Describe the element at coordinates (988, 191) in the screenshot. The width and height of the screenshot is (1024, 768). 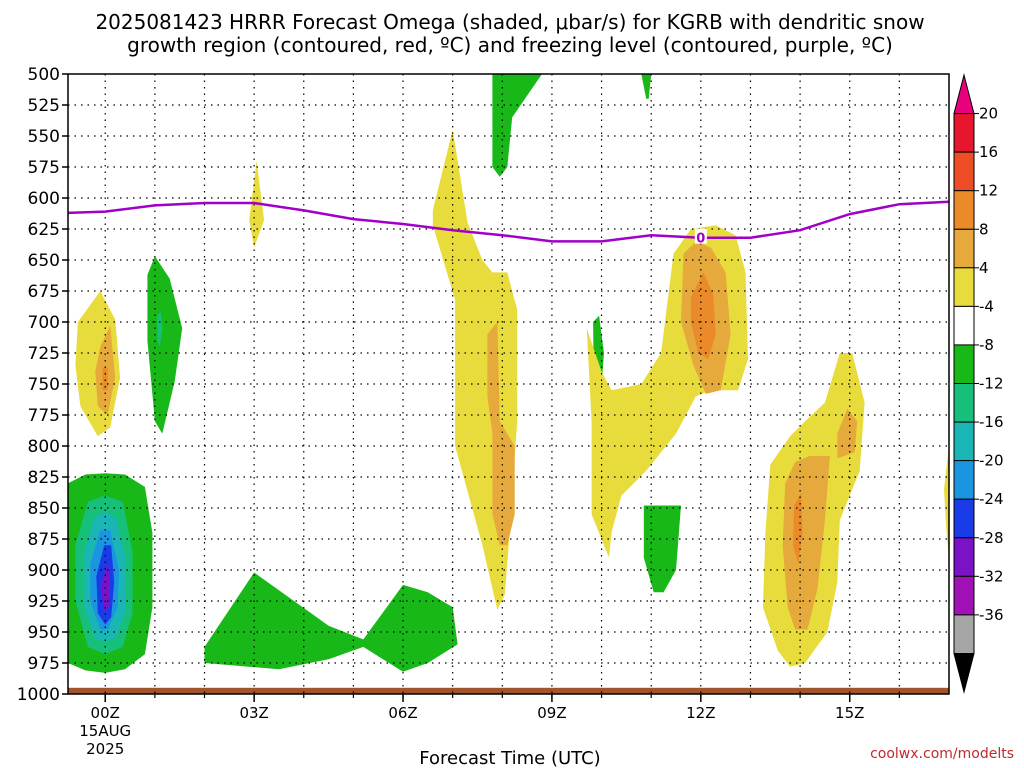
I see `colorbar-label-2: 12` at that location.